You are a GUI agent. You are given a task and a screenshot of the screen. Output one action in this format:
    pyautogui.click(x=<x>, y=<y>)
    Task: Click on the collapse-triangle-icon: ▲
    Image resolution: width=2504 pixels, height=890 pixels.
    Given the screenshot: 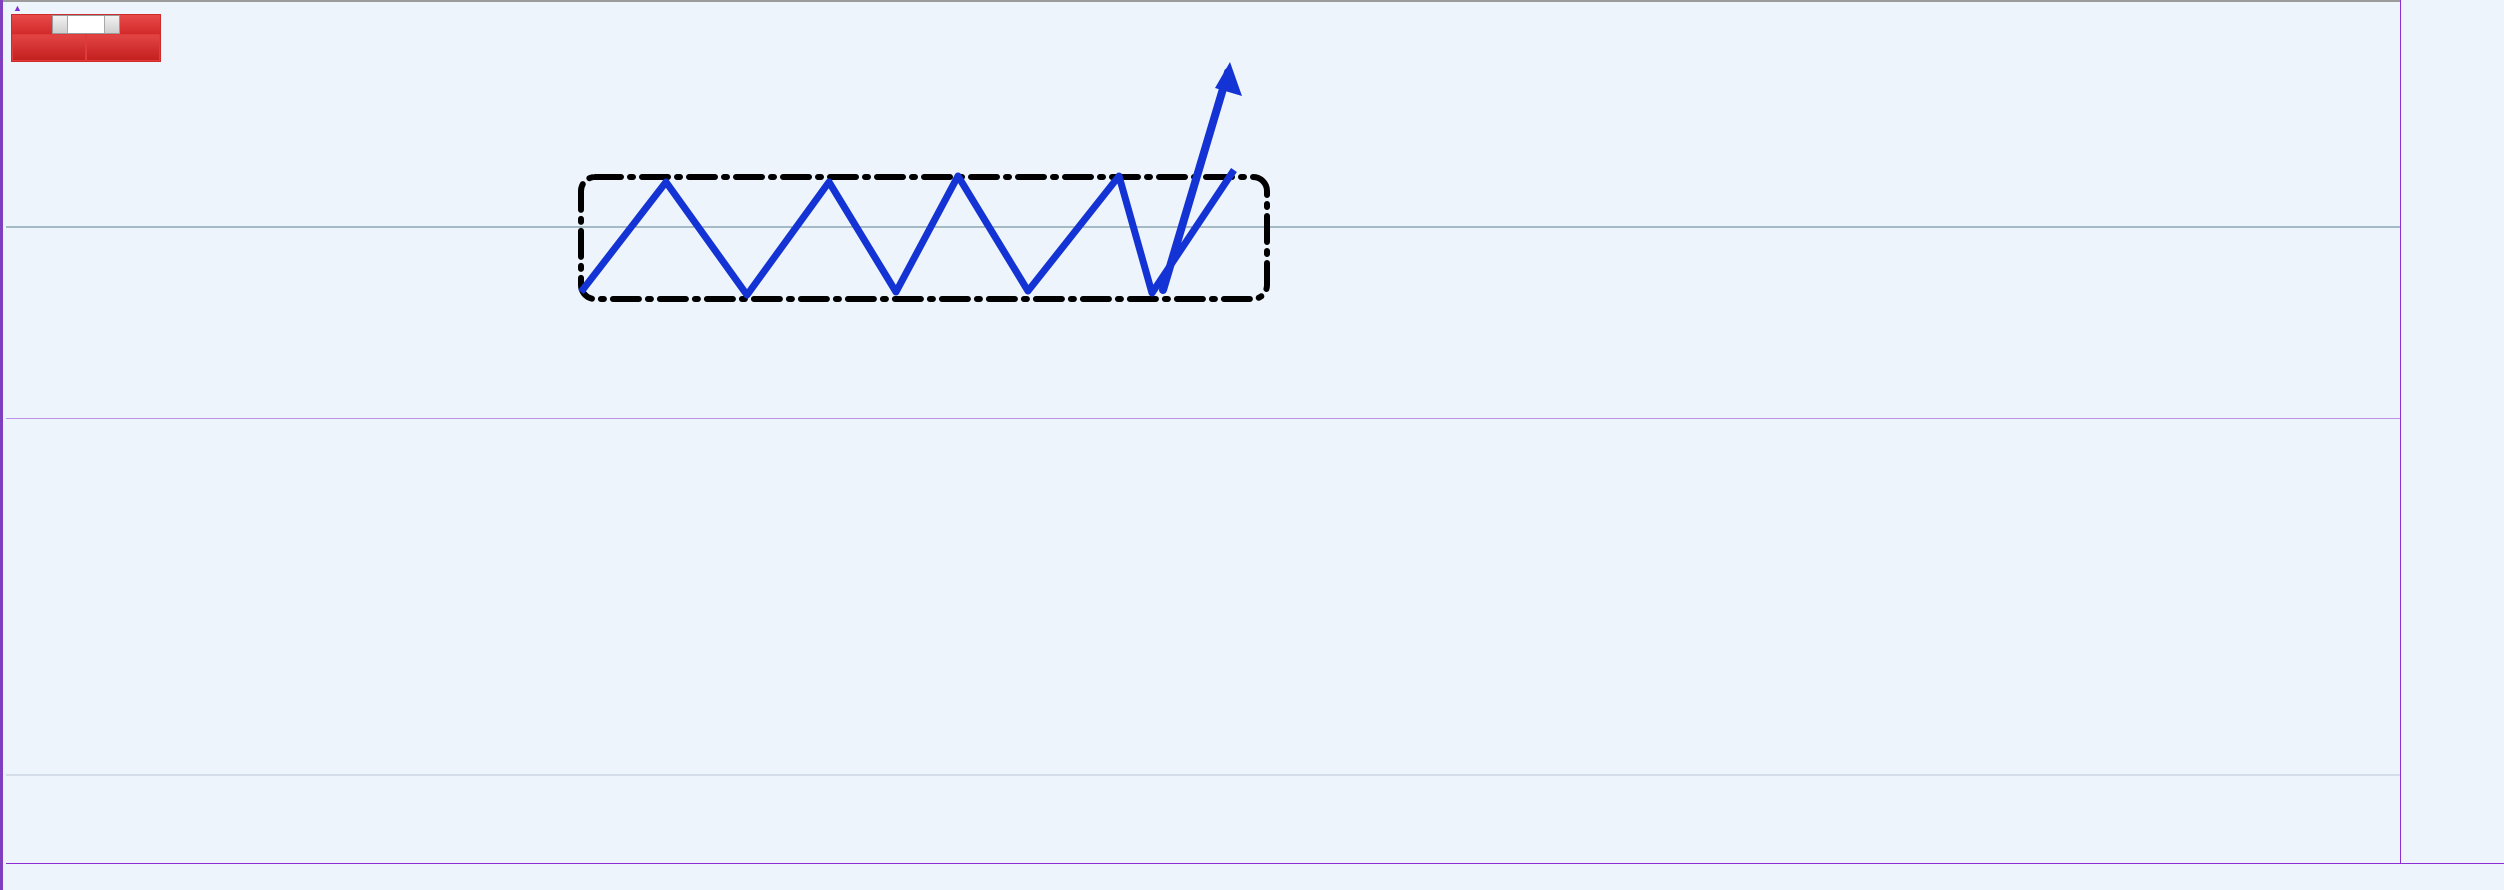 What is the action you would take?
    pyautogui.click(x=18, y=8)
    